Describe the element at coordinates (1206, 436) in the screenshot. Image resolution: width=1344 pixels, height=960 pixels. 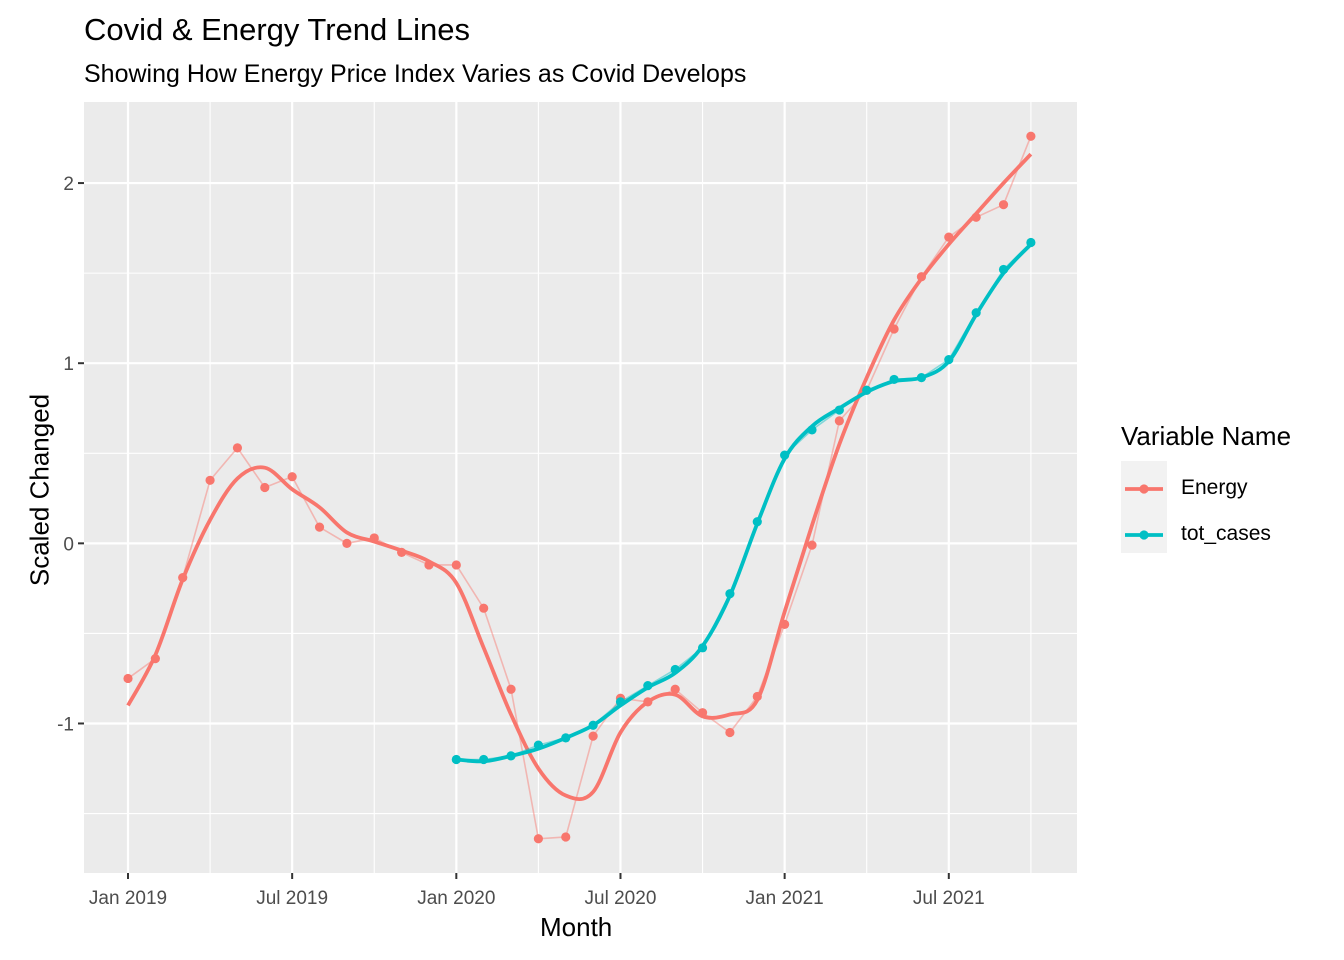
I see `legend-title: Variable Name` at that location.